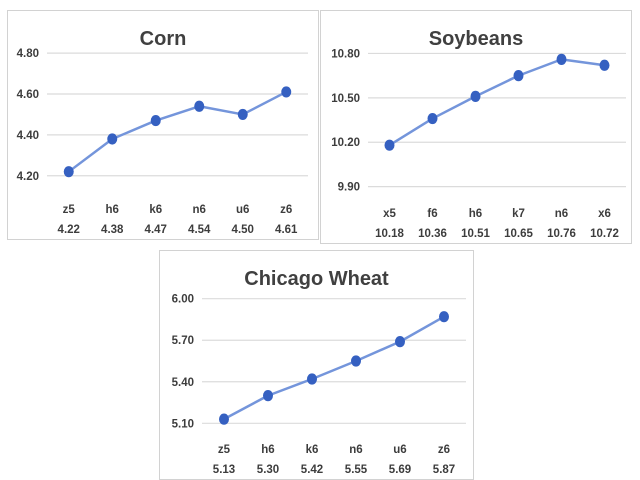 The image size is (640, 480). I want to click on x-axis-value-label: 5.87, so click(444, 470).